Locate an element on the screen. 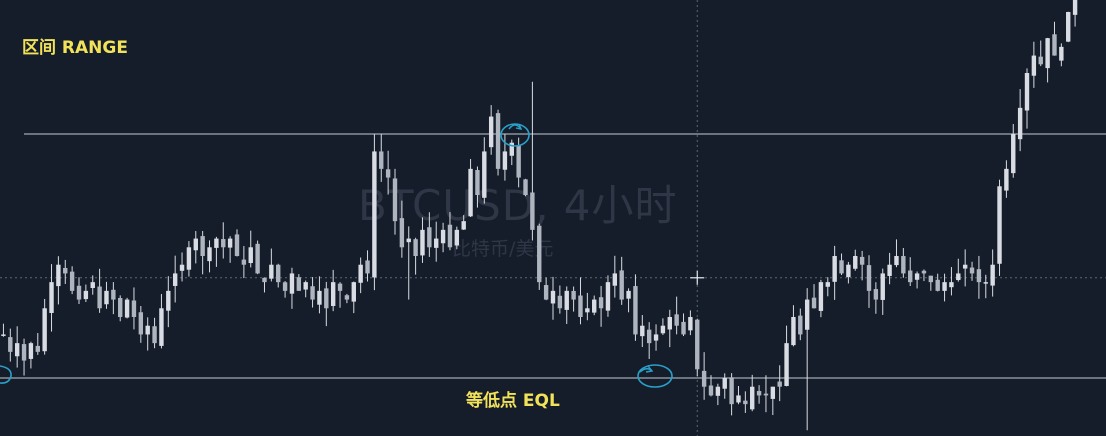  eql-sweep-circle is located at coordinates (655, 376).